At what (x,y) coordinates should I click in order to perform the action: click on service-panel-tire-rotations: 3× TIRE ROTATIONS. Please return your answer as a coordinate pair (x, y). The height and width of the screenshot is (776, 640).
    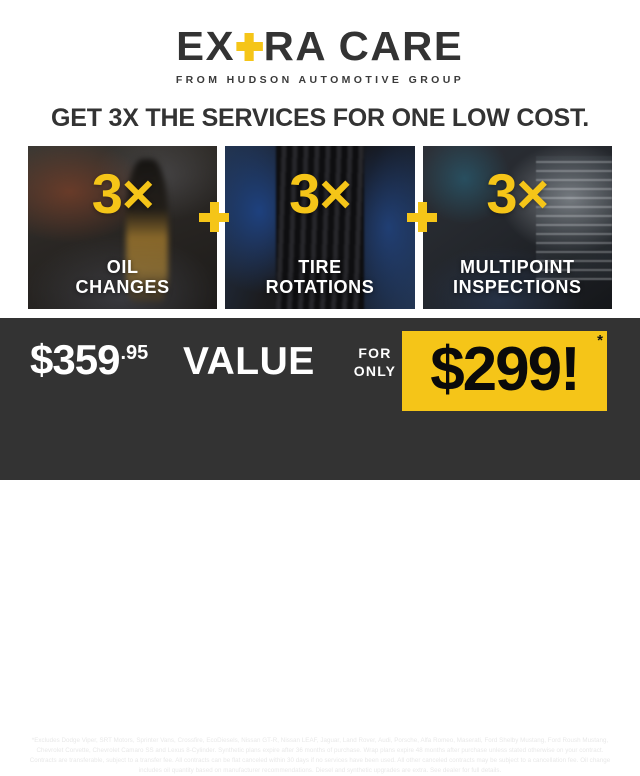
    Looking at the image, I should click on (320, 227).